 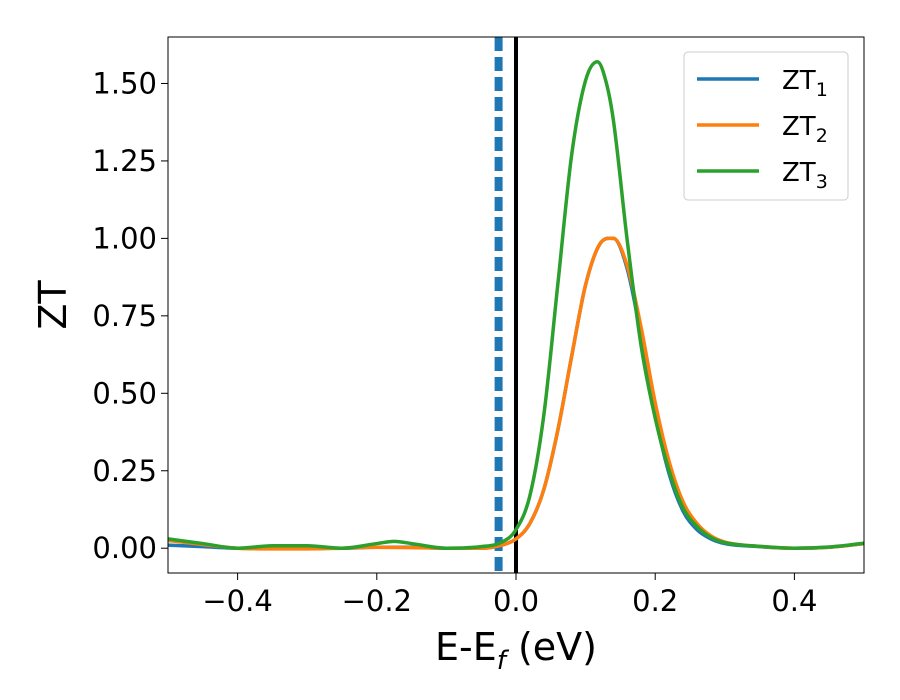 I want to click on x-tick-label: −0.4, so click(x=237, y=601).